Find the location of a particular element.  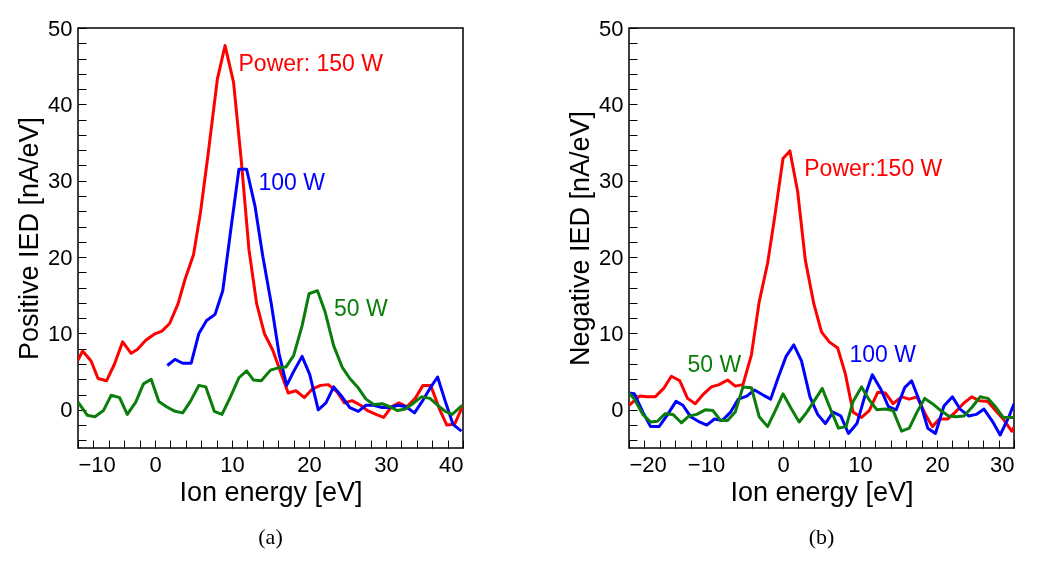

text: (b) is located at coordinates (821, 536).